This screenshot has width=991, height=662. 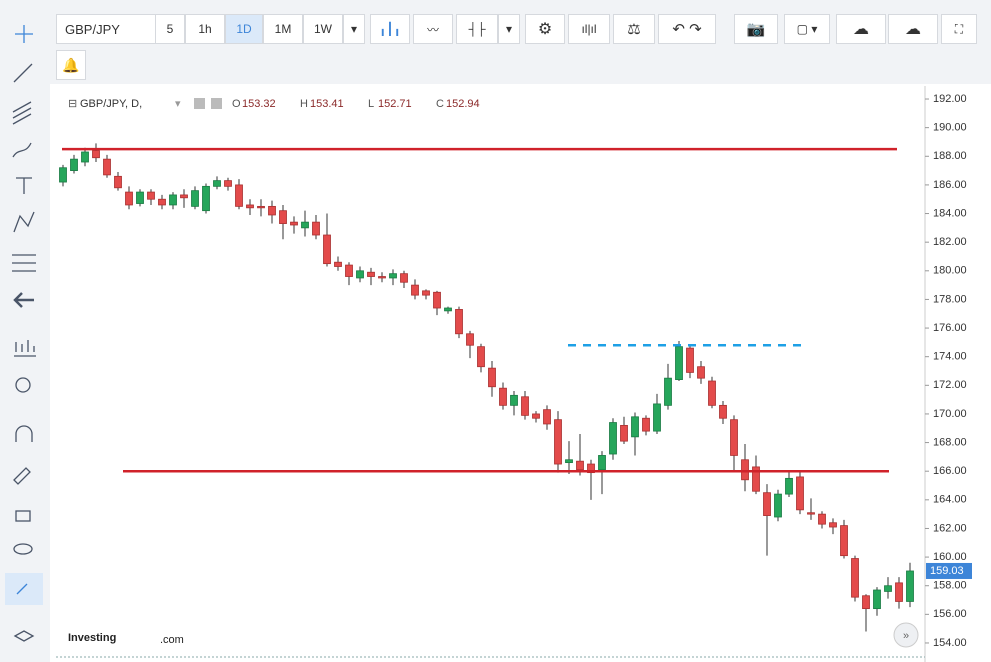 What do you see at coordinates (354, 29) in the screenshot?
I see `interval-dropdown: ▾` at bounding box center [354, 29].